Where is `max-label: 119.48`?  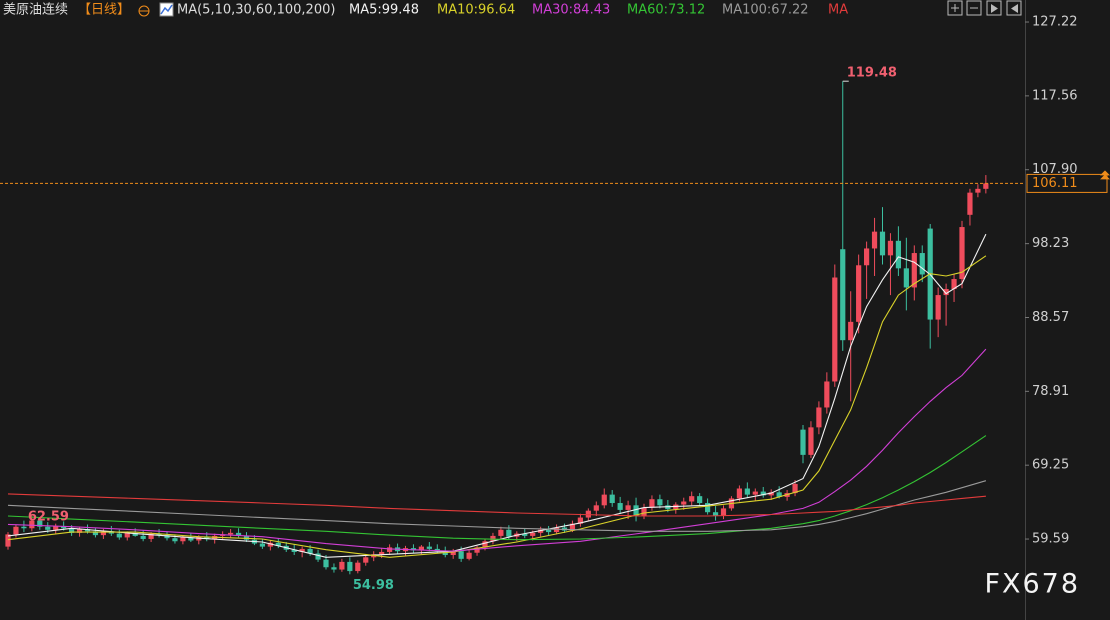 max-label: 119.48 is located at coordinates (872, 73).